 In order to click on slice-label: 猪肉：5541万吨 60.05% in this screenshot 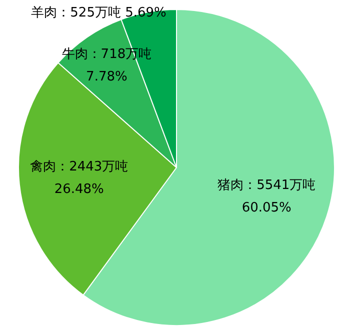, I will do `click(267, 197)`.